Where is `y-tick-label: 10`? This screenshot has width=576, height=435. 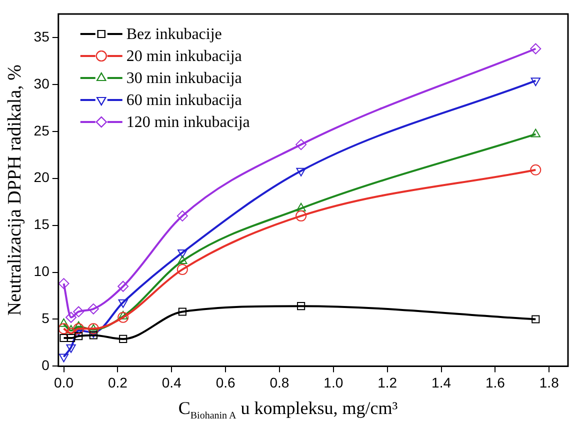
y-tick-label: 10 is located at coordinates (42, 271).